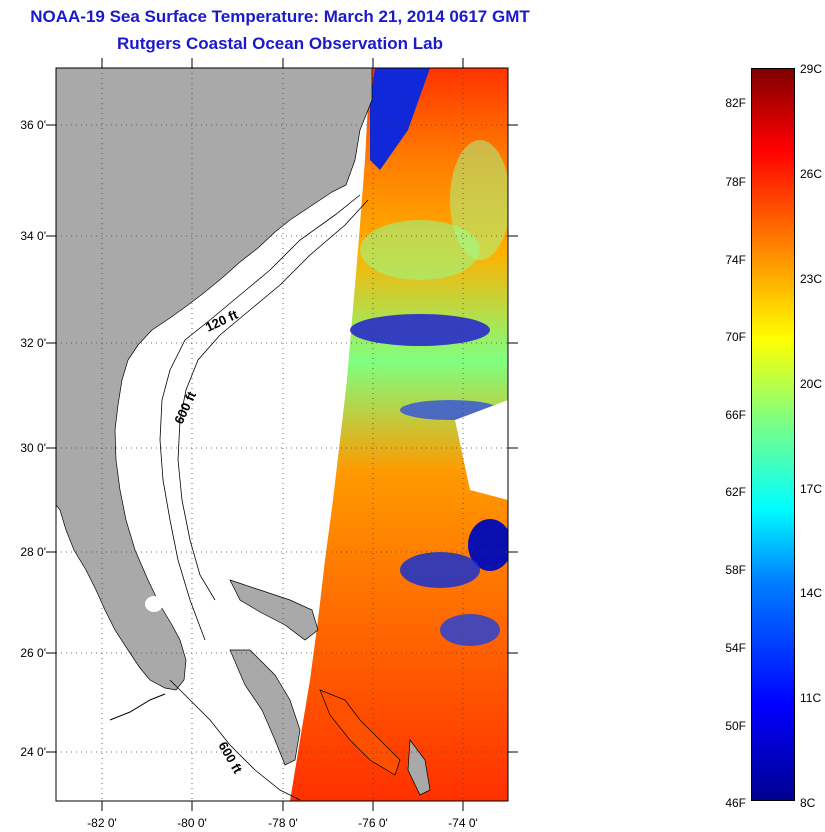 Image resolution: width=825 pixels, height=832 pixels. What do you see at coordinates (33, 752) in the screenshot?
I see `lat-label: 24 0'` at bounding box center [33, 752].